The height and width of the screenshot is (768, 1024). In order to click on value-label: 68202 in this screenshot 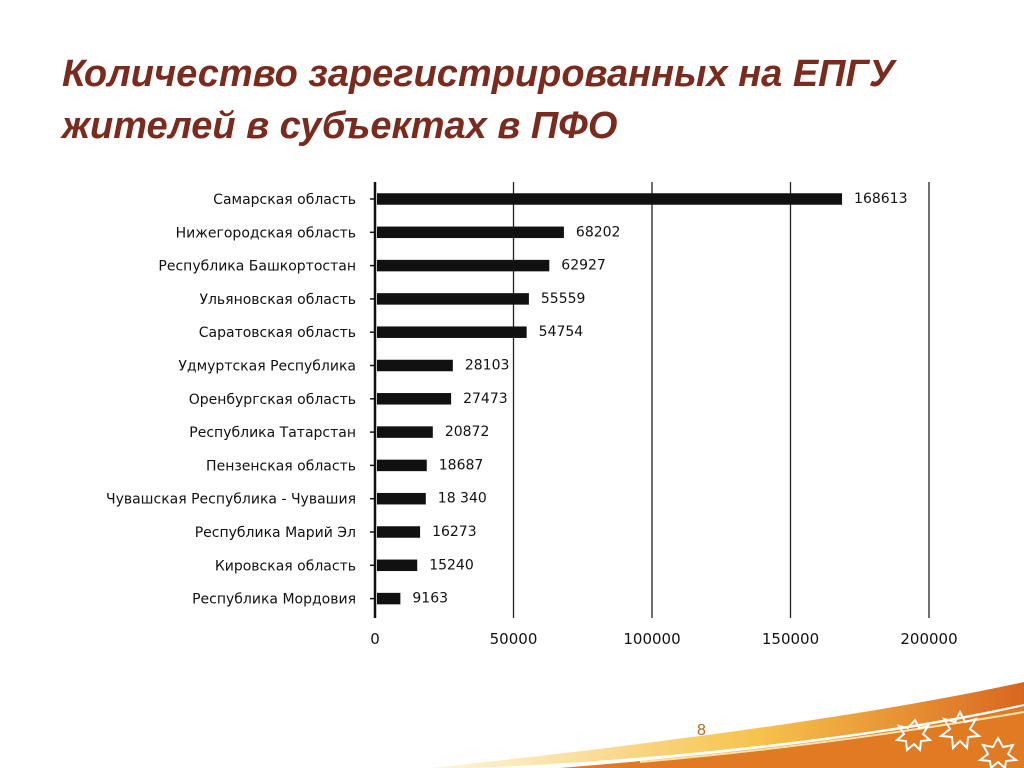, I will do `click(598, 232)`.